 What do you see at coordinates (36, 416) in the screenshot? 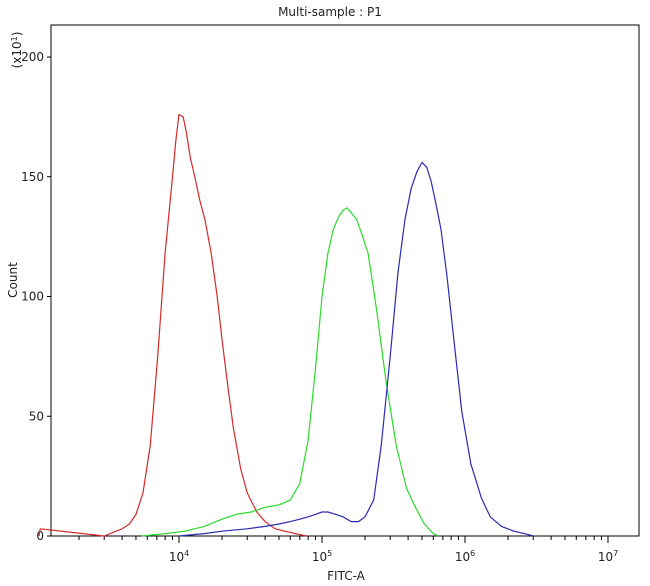
I see `y-tick-label: 50` at bounding box center [36, 416].